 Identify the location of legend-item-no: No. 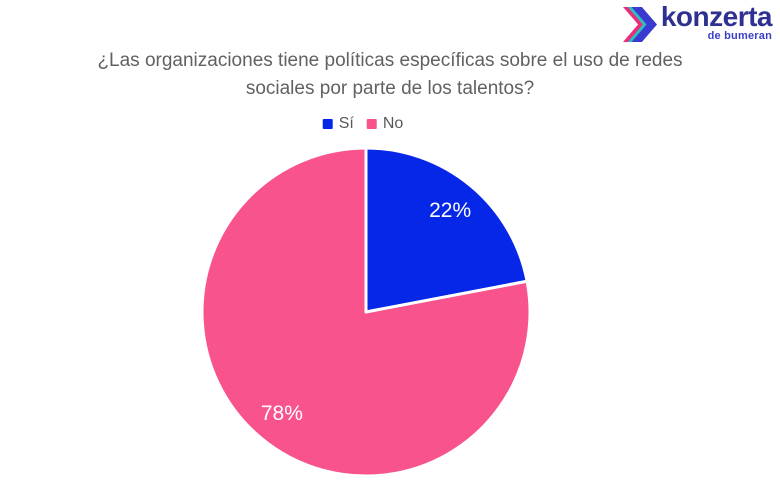
(385, 123).